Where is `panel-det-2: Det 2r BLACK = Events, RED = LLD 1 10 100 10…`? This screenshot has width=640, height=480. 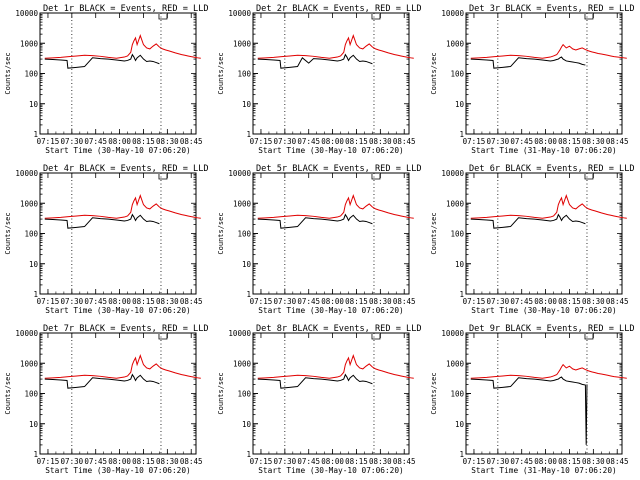
panel-det-2: Det 2r BLACK = Events, RED = LLD 1 10 100 10… is located at coordinates (319, 79).